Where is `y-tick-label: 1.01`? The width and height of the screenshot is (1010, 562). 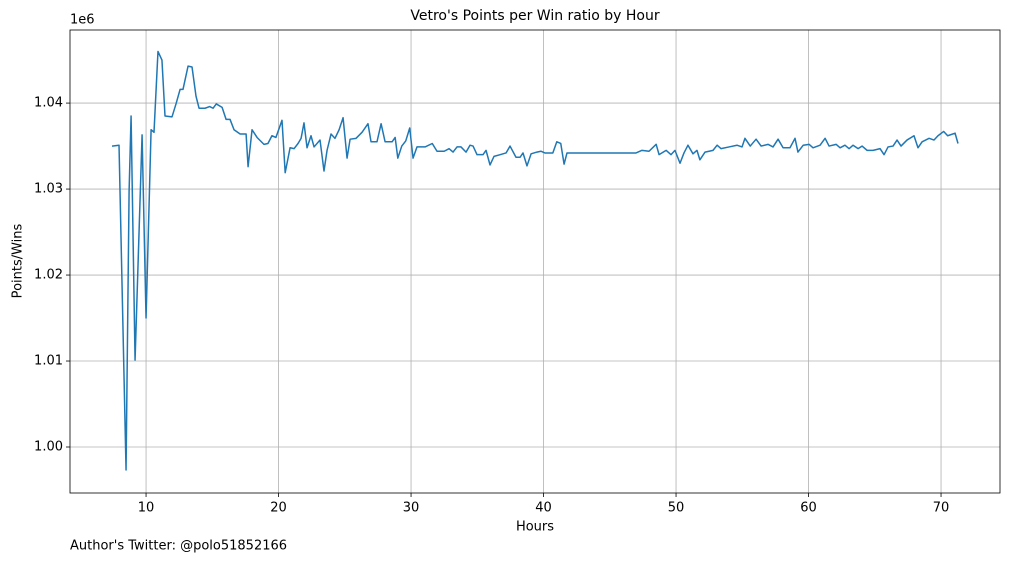
y-tick-label: 1.01 is located at coordinates (48, 361).